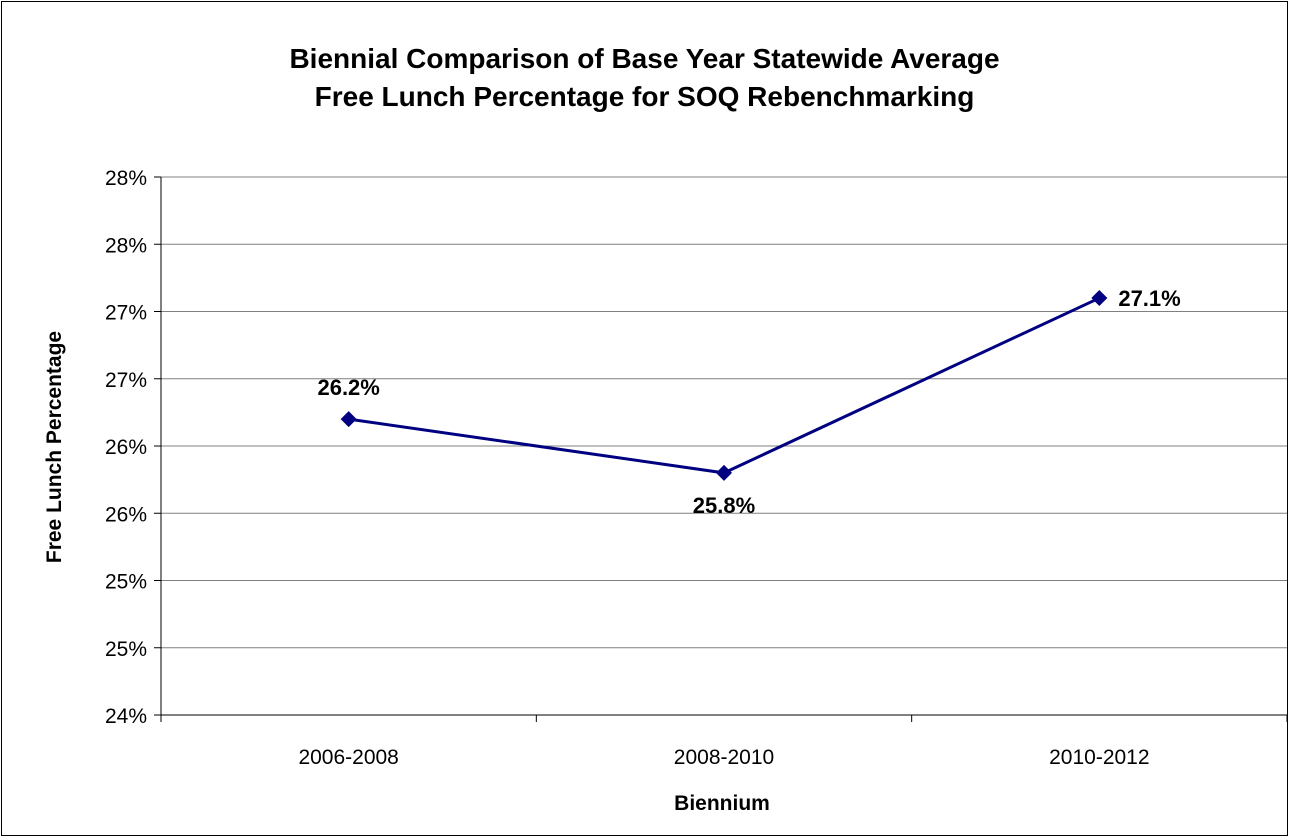 Image resolution: width=1289 pixels, height=837 pixels. Describe the element at coordinates (1149, 298) in the screenshot. I see `data-label: 27.1%` at that location.